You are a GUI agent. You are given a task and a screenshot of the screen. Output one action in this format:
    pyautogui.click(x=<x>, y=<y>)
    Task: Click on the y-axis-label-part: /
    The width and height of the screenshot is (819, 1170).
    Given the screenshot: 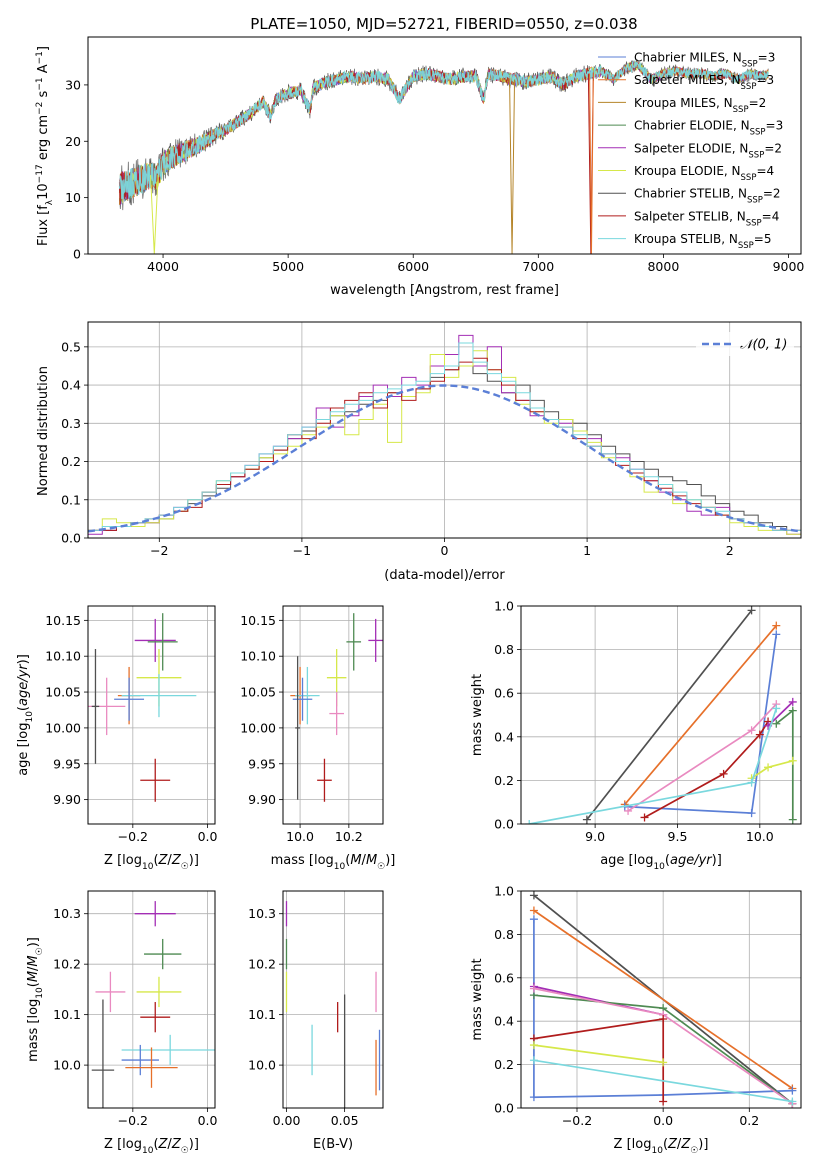 What is the action you would take?
    pyautogui.click(x=33, y=968)
    